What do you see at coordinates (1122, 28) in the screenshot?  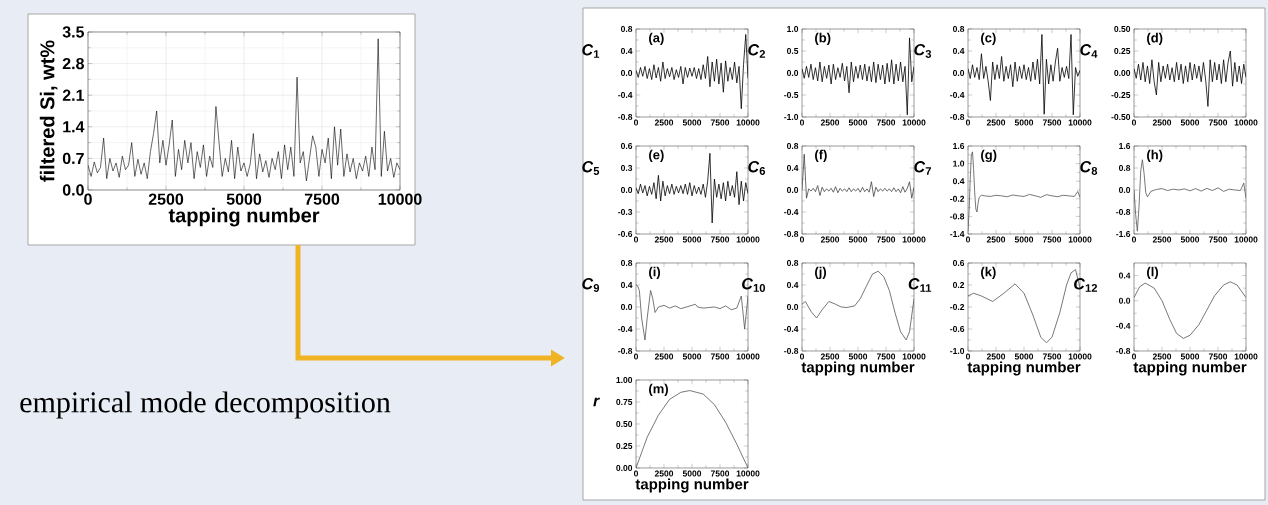 I see `y-tick-label: 0.50` at bounding box center [1122, 28].